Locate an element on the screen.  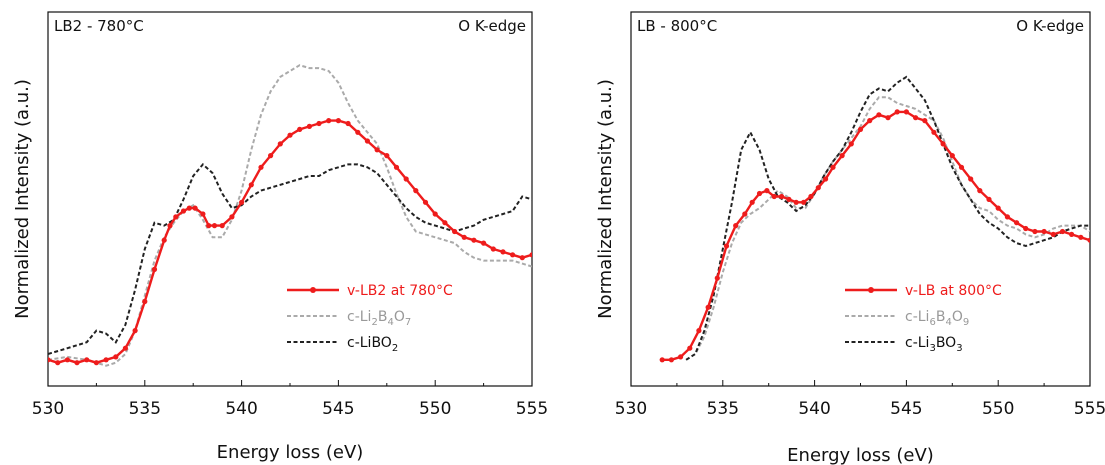
panel-label: LB - 800°C is located at coordinates (677, 26).